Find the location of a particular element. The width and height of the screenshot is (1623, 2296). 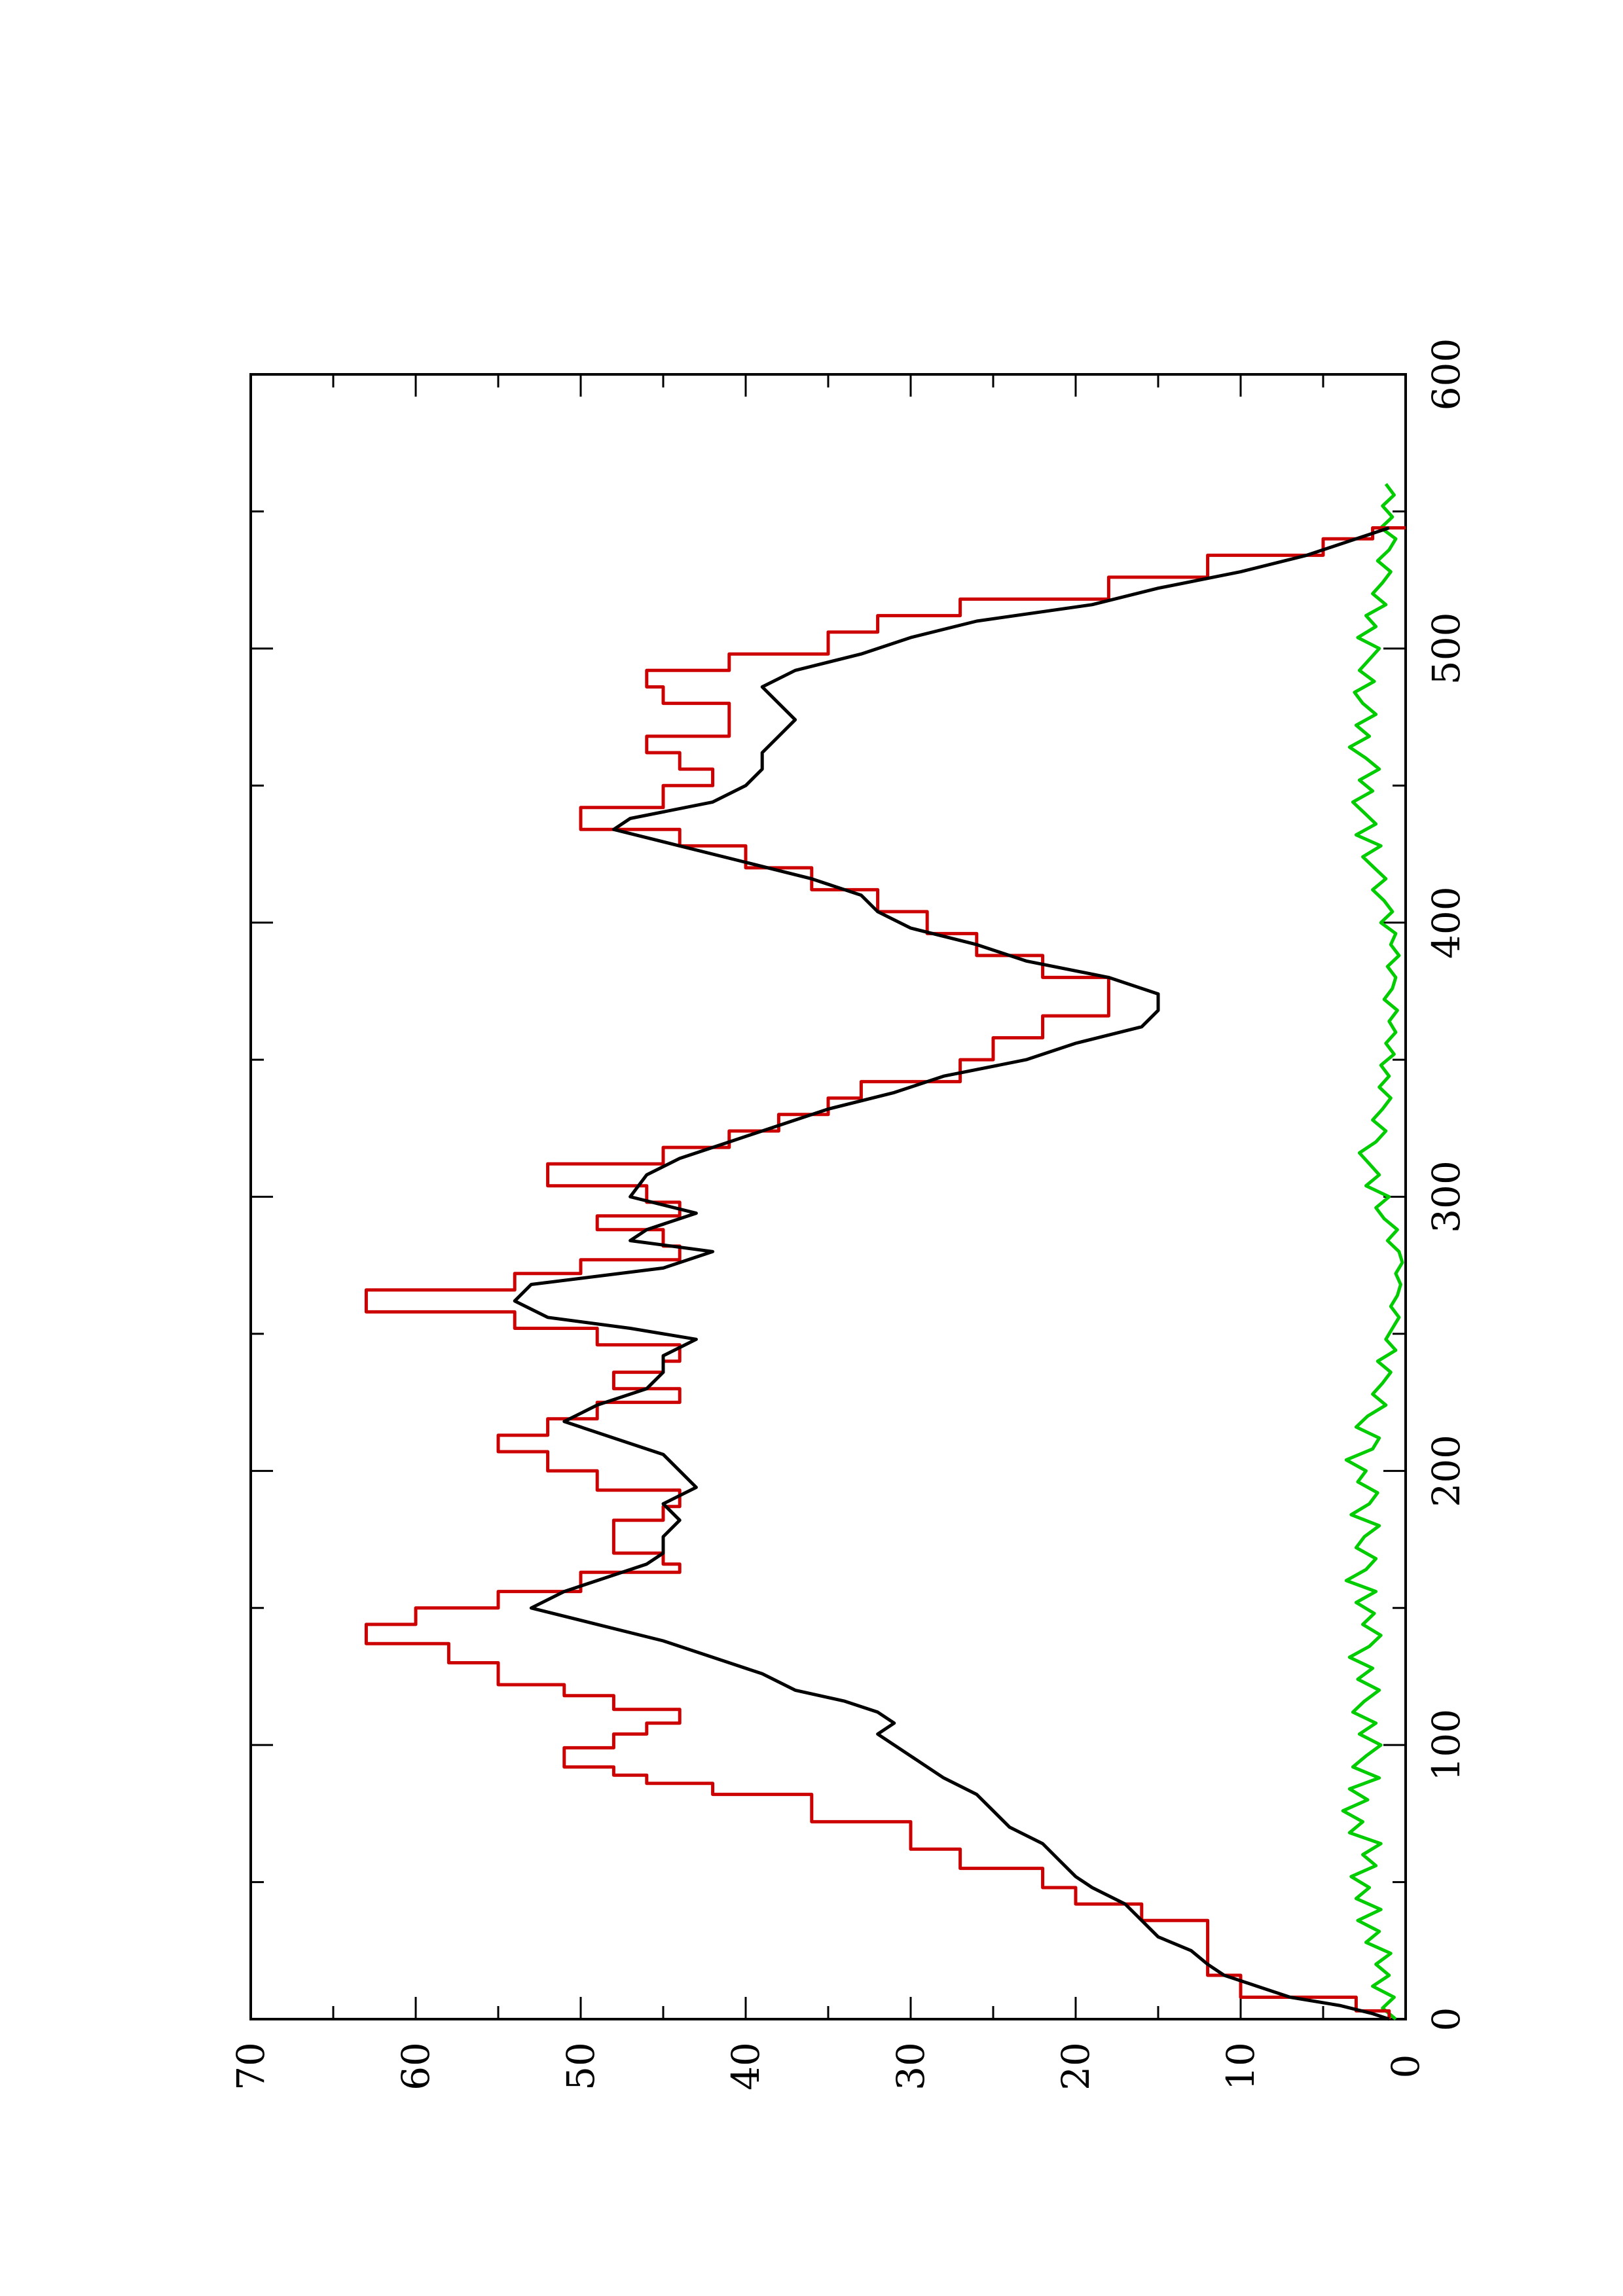

x-tick-label: 100 is located at coordinates (1446, 1746).